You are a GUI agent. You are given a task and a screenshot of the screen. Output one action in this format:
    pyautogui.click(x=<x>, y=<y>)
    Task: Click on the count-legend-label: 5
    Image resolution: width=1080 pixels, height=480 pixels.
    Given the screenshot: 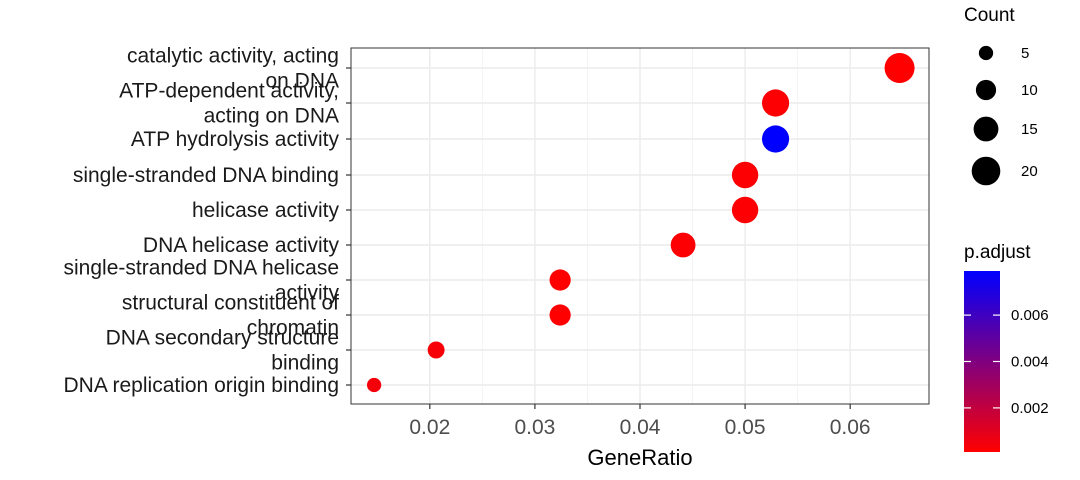 What is the action you would take?
    pyautogui.click(x=1025, y=53)
    